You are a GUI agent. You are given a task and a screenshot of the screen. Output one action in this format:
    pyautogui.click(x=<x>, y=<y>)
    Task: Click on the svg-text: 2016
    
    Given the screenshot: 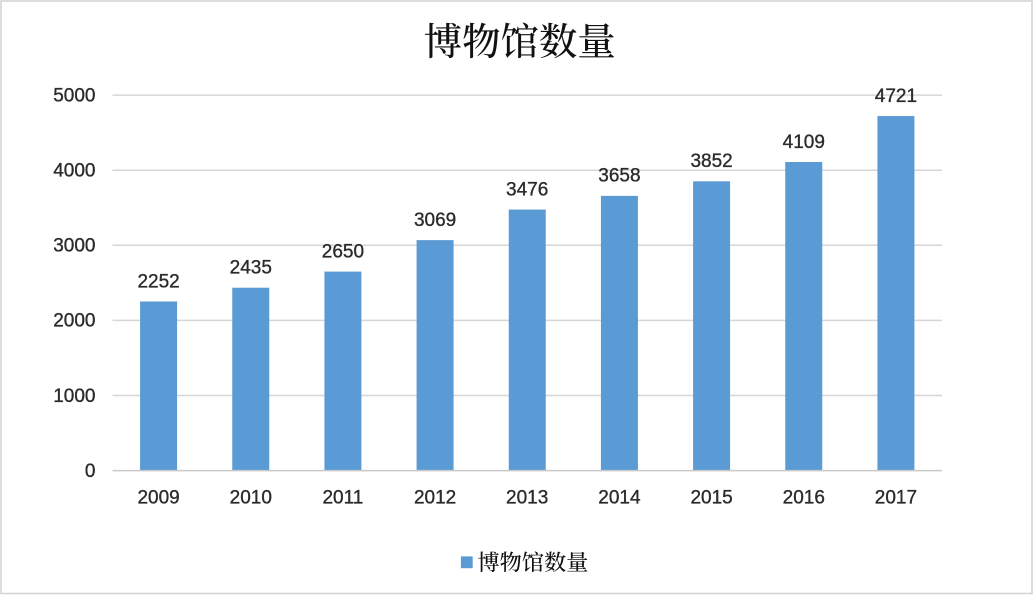 What is the action you would take?
    pyautogui.click(x=804, y=497)
    